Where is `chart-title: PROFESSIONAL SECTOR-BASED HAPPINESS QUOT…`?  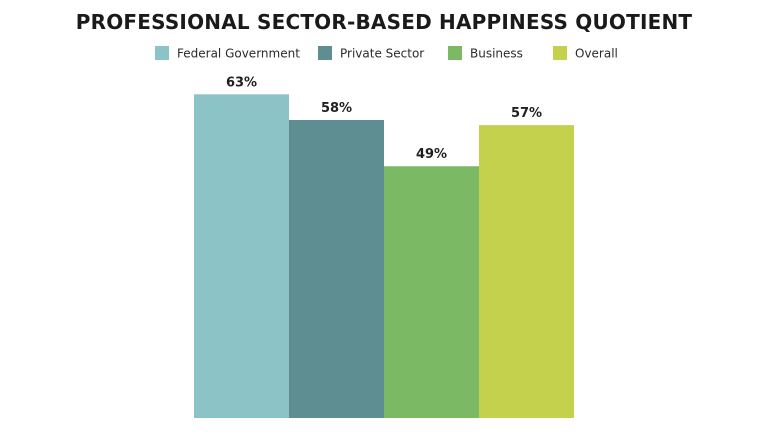
chart-title: PROFESSIONAL SECTOR-BASED HAPPINESS QUOT… is located at coordinates (384, 22).